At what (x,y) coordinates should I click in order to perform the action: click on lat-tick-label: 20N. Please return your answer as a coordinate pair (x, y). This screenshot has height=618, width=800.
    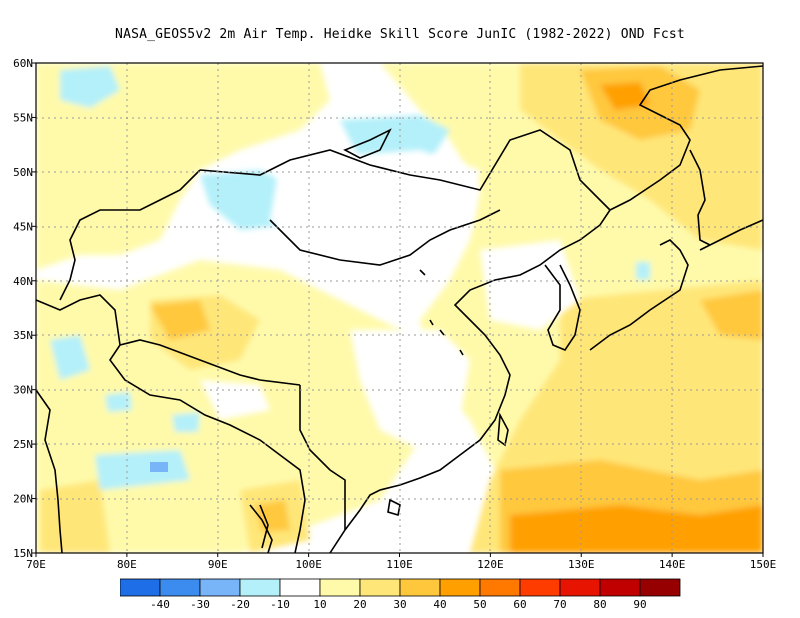
    Looking at the image, I should click on (23, 499).